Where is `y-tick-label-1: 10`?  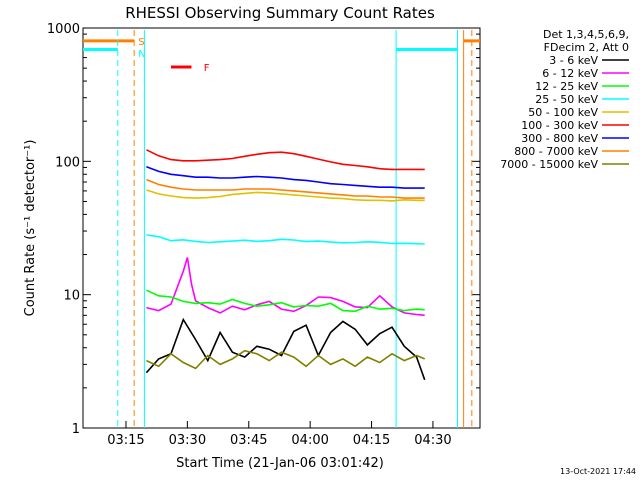 y-tick-label-1: 10 is located at coordinates (71, 296).